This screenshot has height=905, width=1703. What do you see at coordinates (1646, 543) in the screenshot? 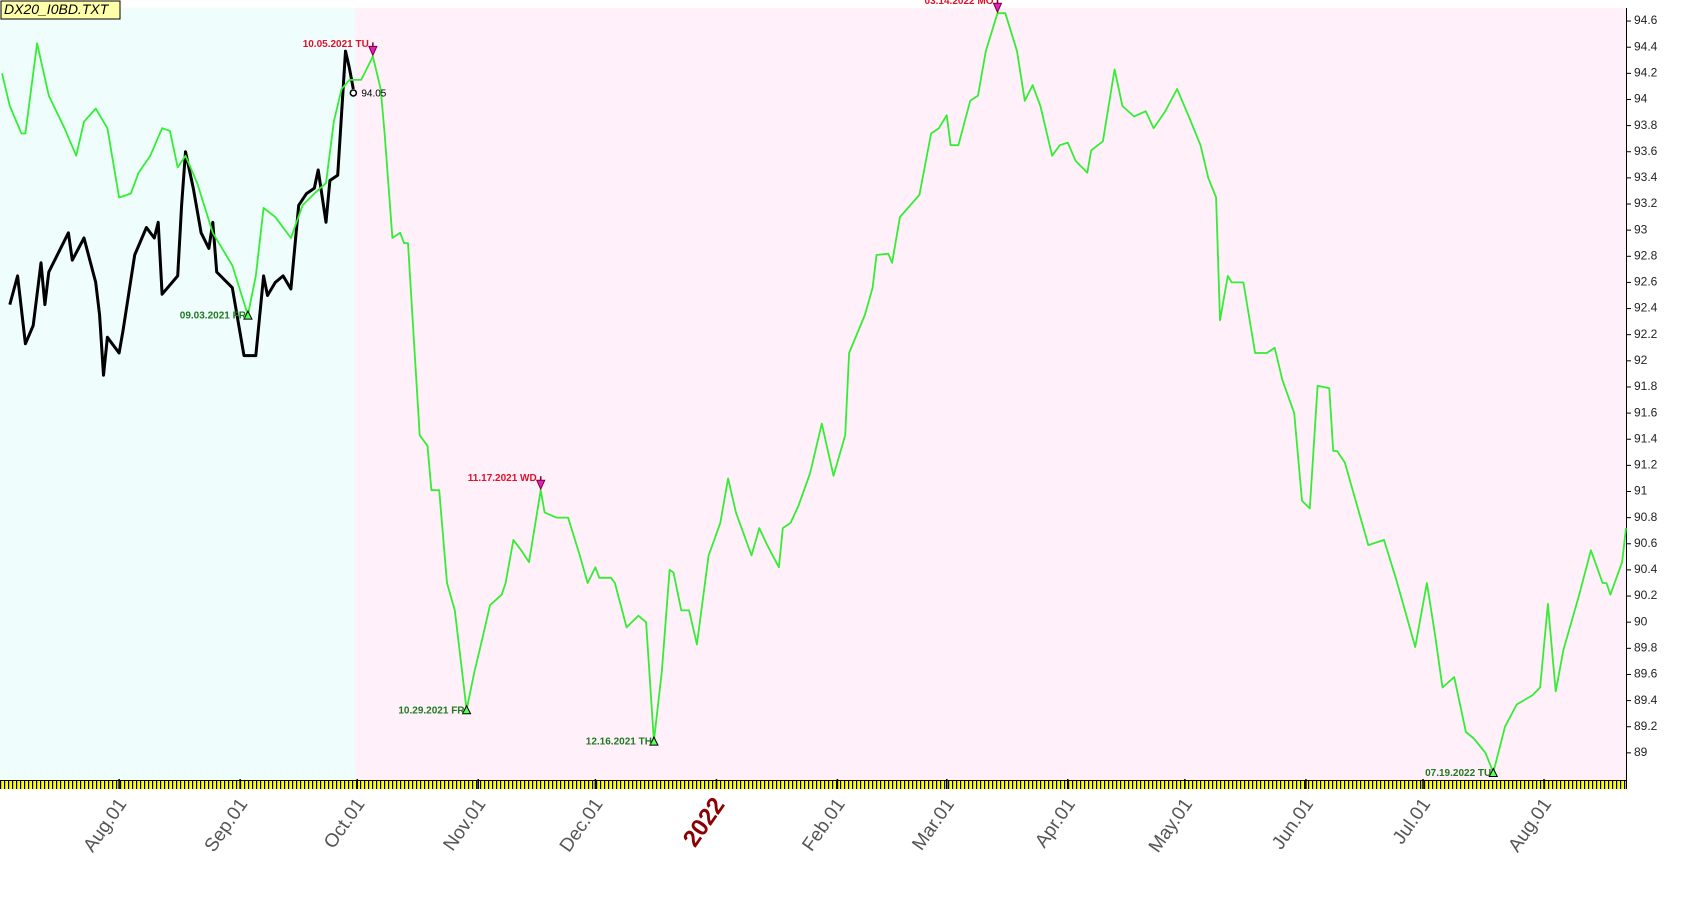
I see `y-tick-label: 90.6` at bounding box center [1646, 543].